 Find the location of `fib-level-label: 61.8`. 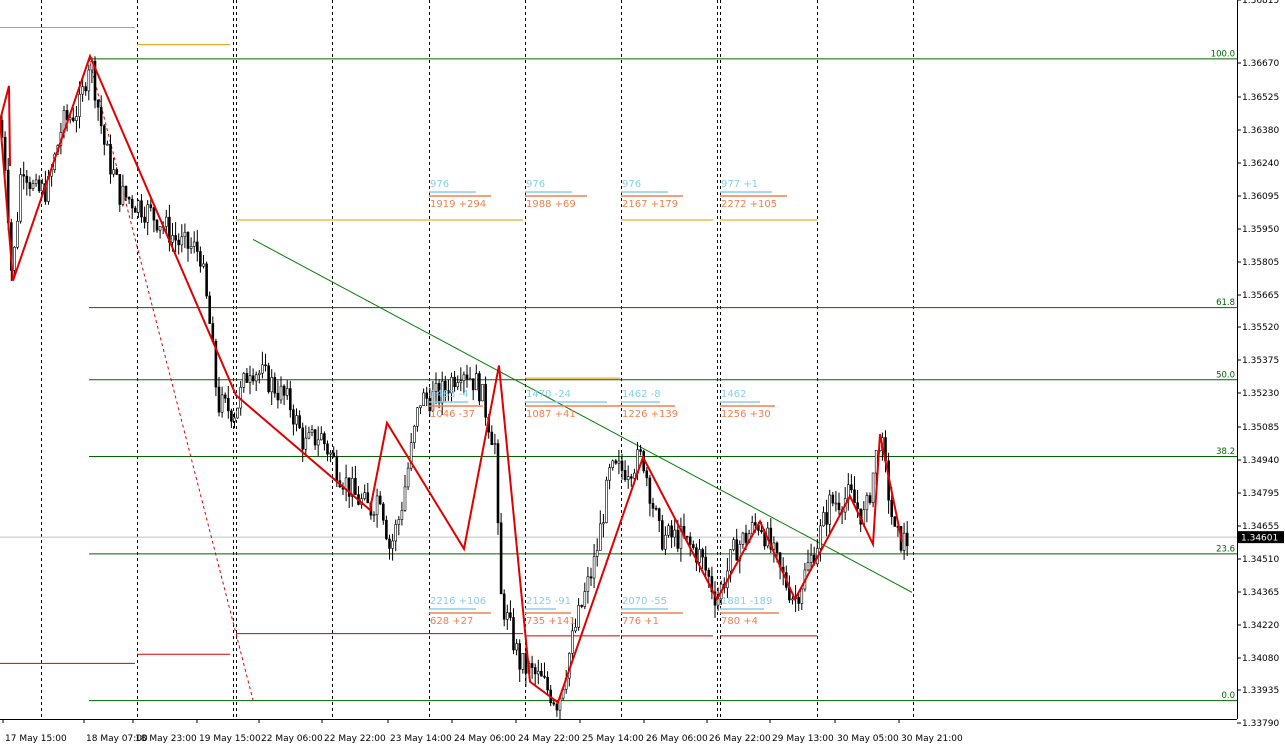

fib-level-label: 61.8 is located at coordinates (1225, 303).